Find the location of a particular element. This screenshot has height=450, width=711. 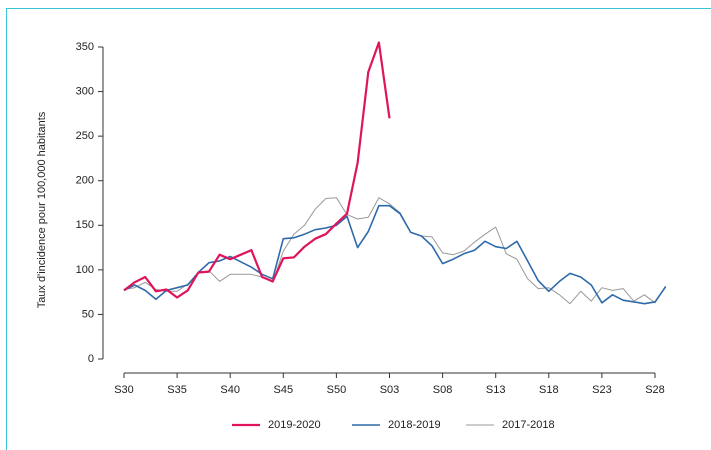

x-tick-label: S18 is located at coordinates (549, 390).